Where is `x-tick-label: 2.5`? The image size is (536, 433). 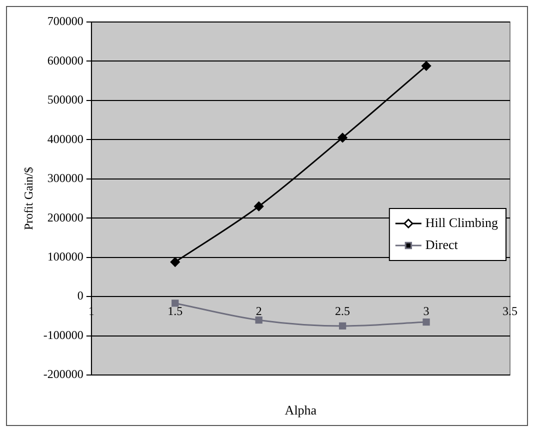 x-tick-label: 2.5 is located at coordinates (342, 311).